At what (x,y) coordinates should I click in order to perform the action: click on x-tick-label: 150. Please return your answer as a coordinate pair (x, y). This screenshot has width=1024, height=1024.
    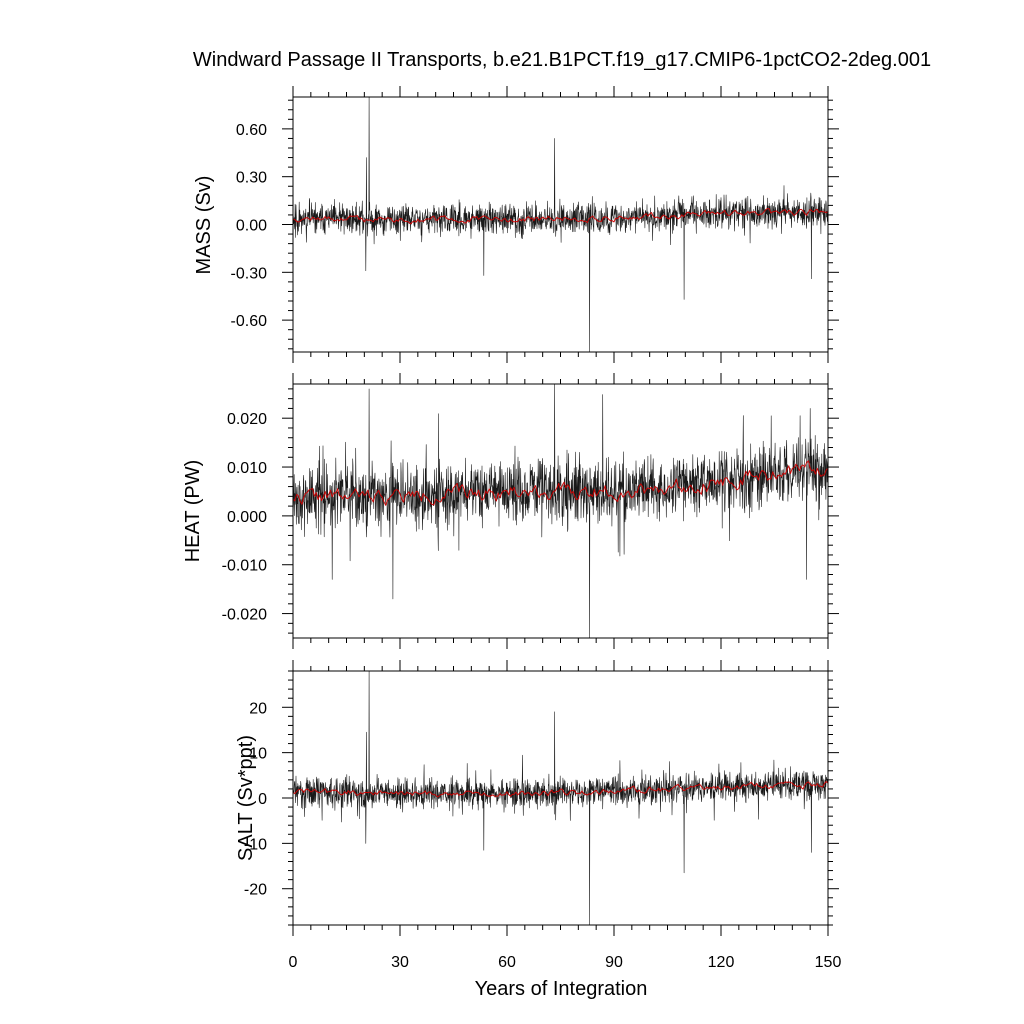
    Looking at the image, I should click on (828, 962).